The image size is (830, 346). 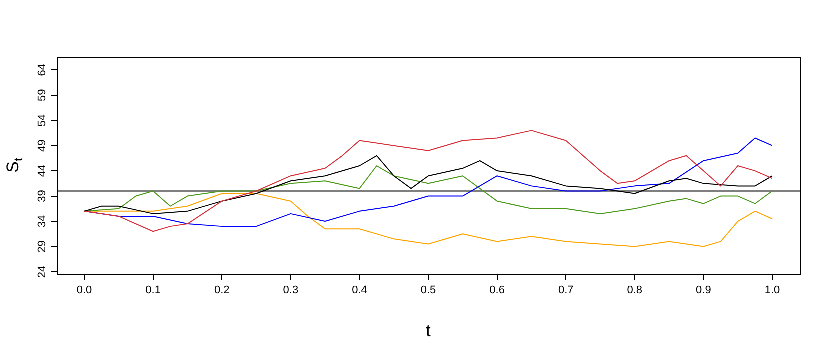 I want to click on x-tick-label: 0.0, so click(x=84, y=290).